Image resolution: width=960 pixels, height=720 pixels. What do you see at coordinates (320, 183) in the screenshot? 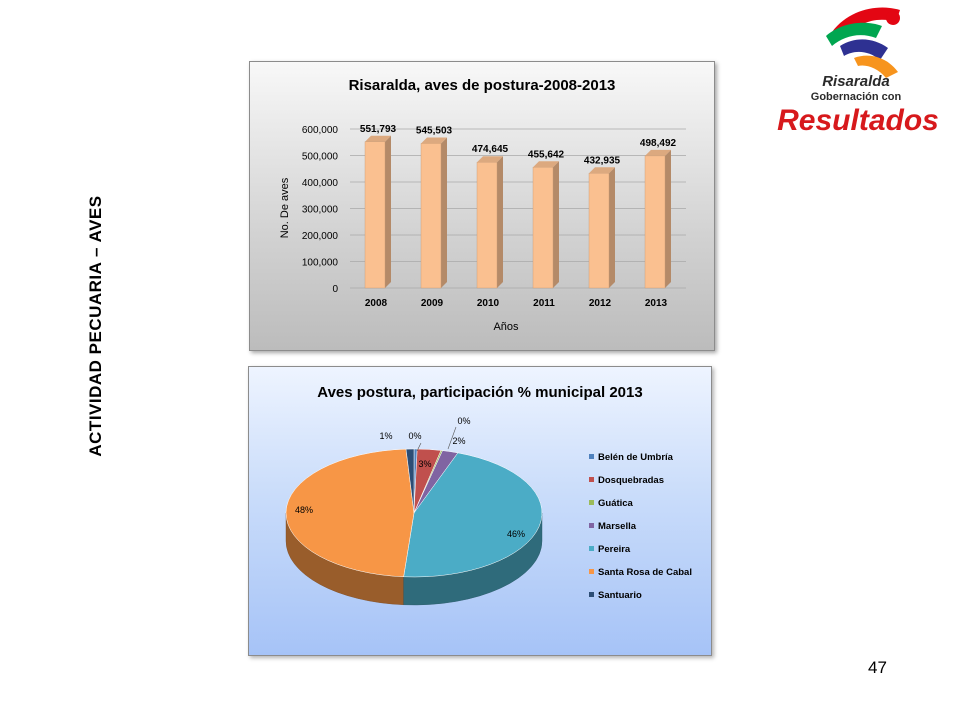
I see `y-tick-label: 400,000` at bounding box center [320, 183].